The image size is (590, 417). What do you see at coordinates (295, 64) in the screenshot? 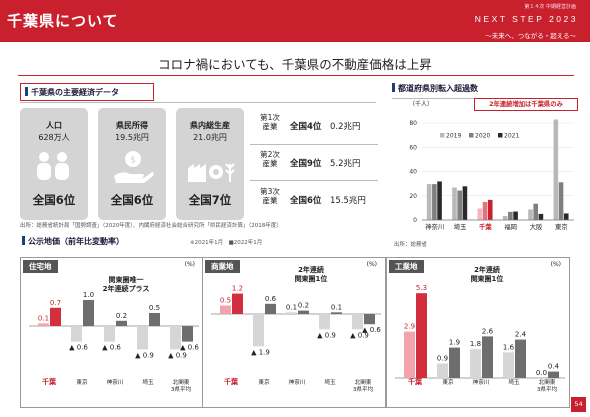
I see `headline: コロナ禍においても、千葉県の不動産価格は上昇` at bounding box center [295, 64].